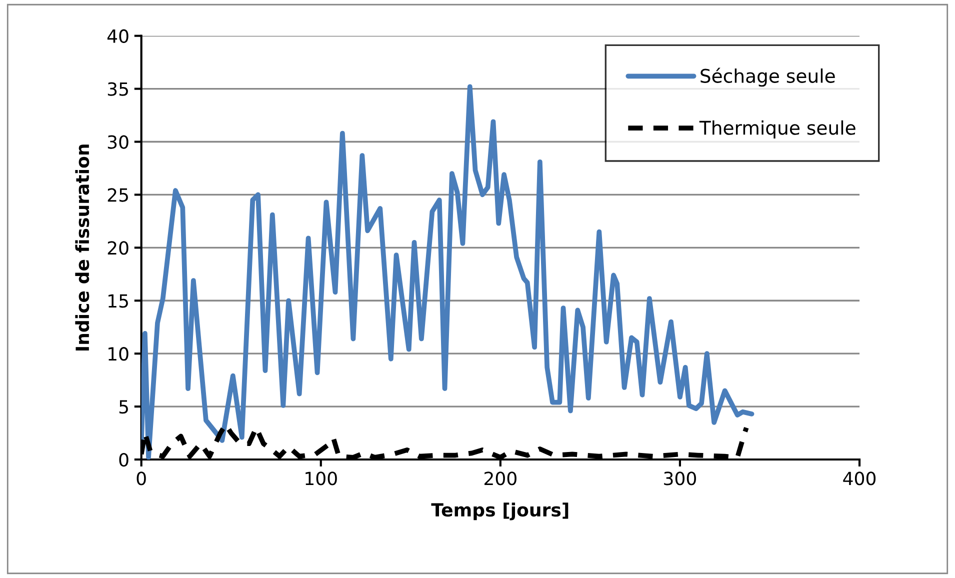 This screenshot has height=578, width=955. What do you see at coordinates (117, 36) in the screenshot?
I see `y-tick-label: 40` at bounding box center [117, 36].